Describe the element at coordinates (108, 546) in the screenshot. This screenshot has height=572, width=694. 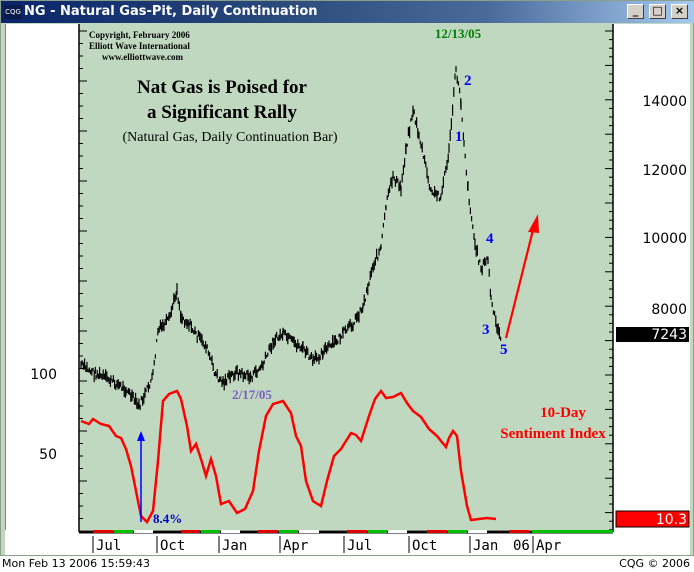
I see `month-label-jul: Jul` at that location.